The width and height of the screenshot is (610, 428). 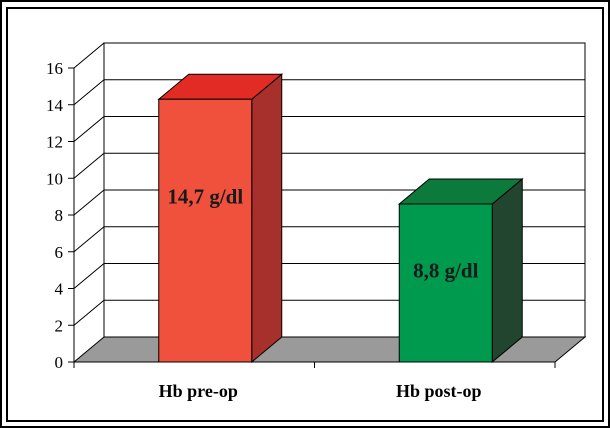 What do you see at coordinates (59, 325) in the screenshot?
I see `y-tick-label: 2` at bounding box center [59, 325].